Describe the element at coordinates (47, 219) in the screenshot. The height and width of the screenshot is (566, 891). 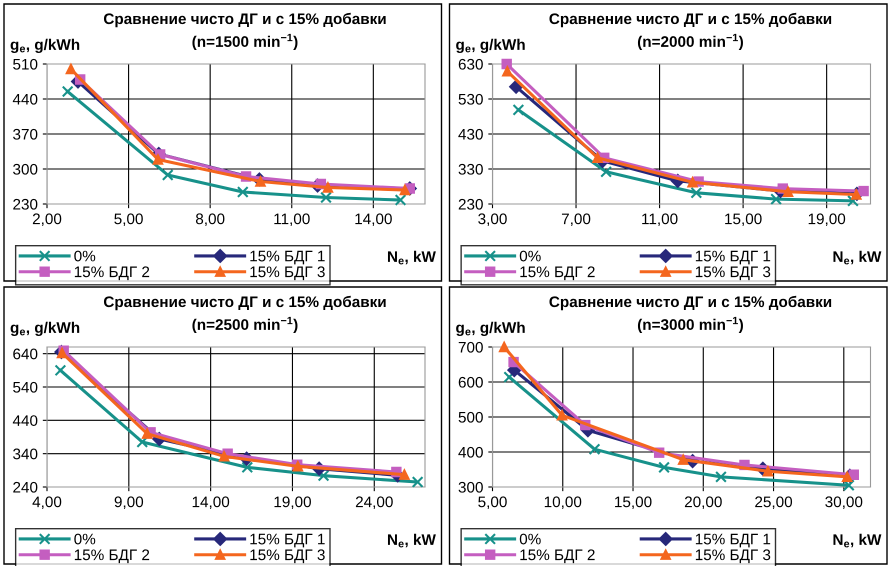
I see `x-tick-label: 2,00` at that location.